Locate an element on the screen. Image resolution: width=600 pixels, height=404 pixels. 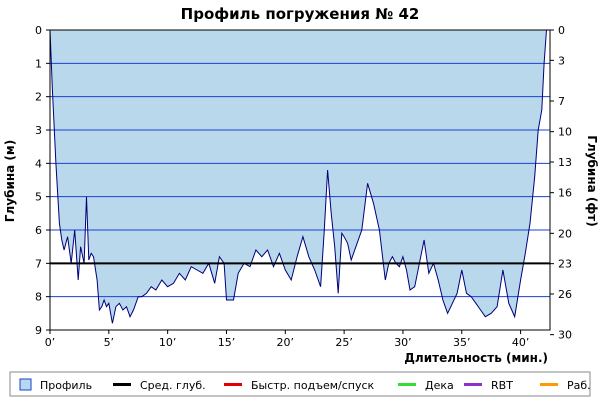
y-right-tick-label: 0 is located at coordinates (561, 30).